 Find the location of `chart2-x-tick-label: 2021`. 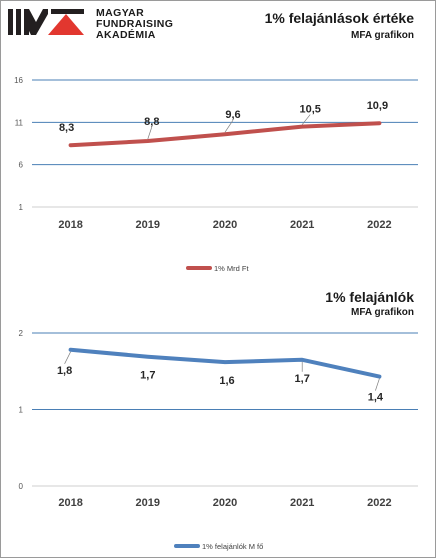

chart2-x-tick-label: 2021 is located at coordinates (302, 503).